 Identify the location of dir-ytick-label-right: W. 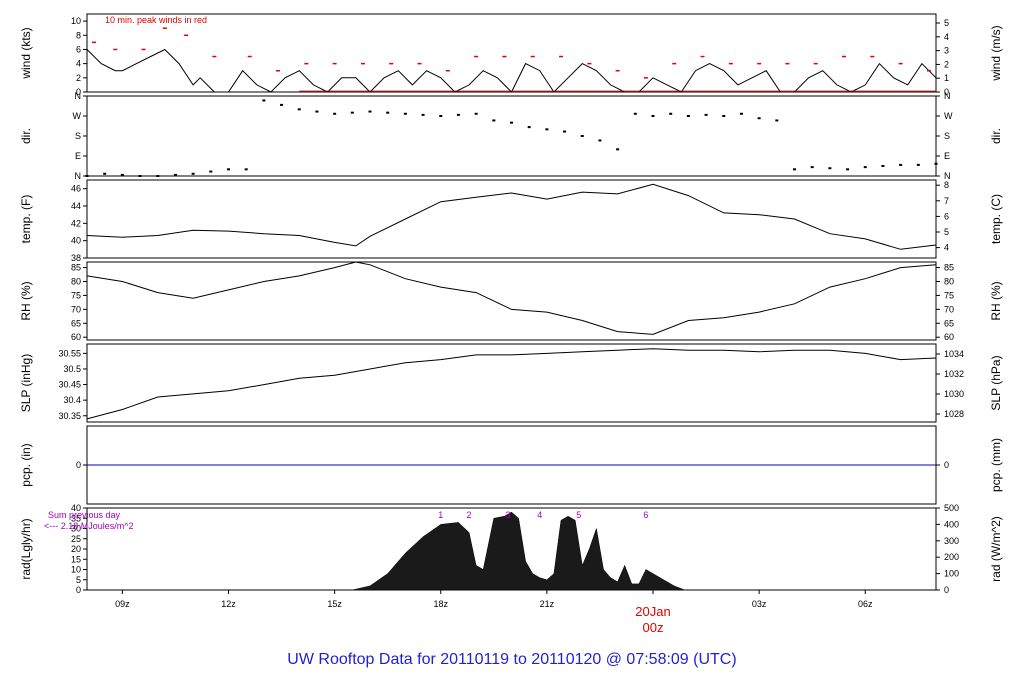
(948, 116).